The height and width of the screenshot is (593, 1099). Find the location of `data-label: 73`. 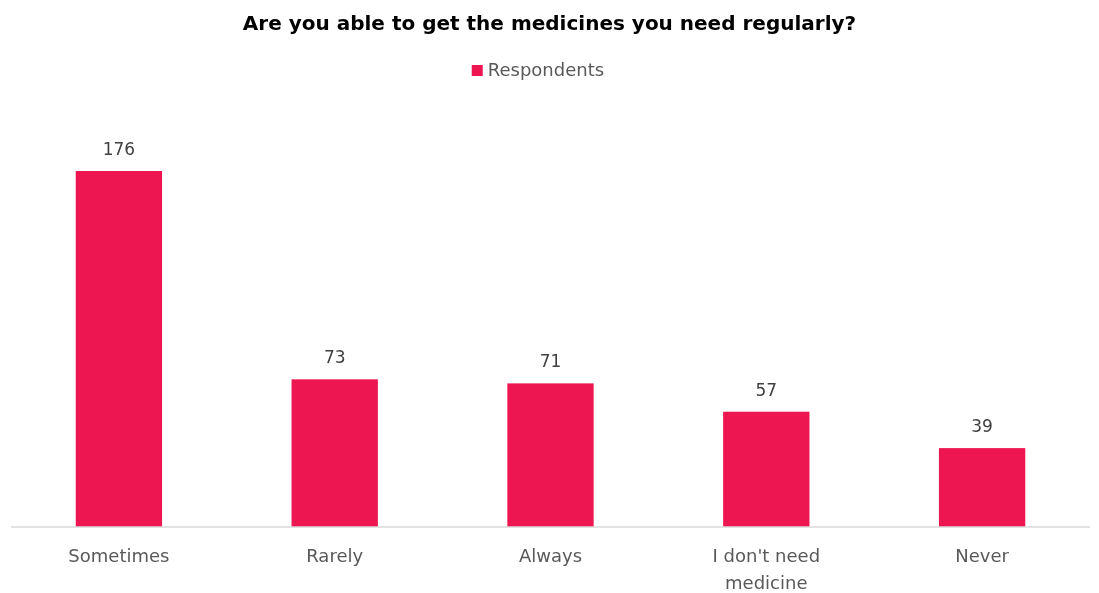

data-label: 73 is located at coordinates (334, 357).